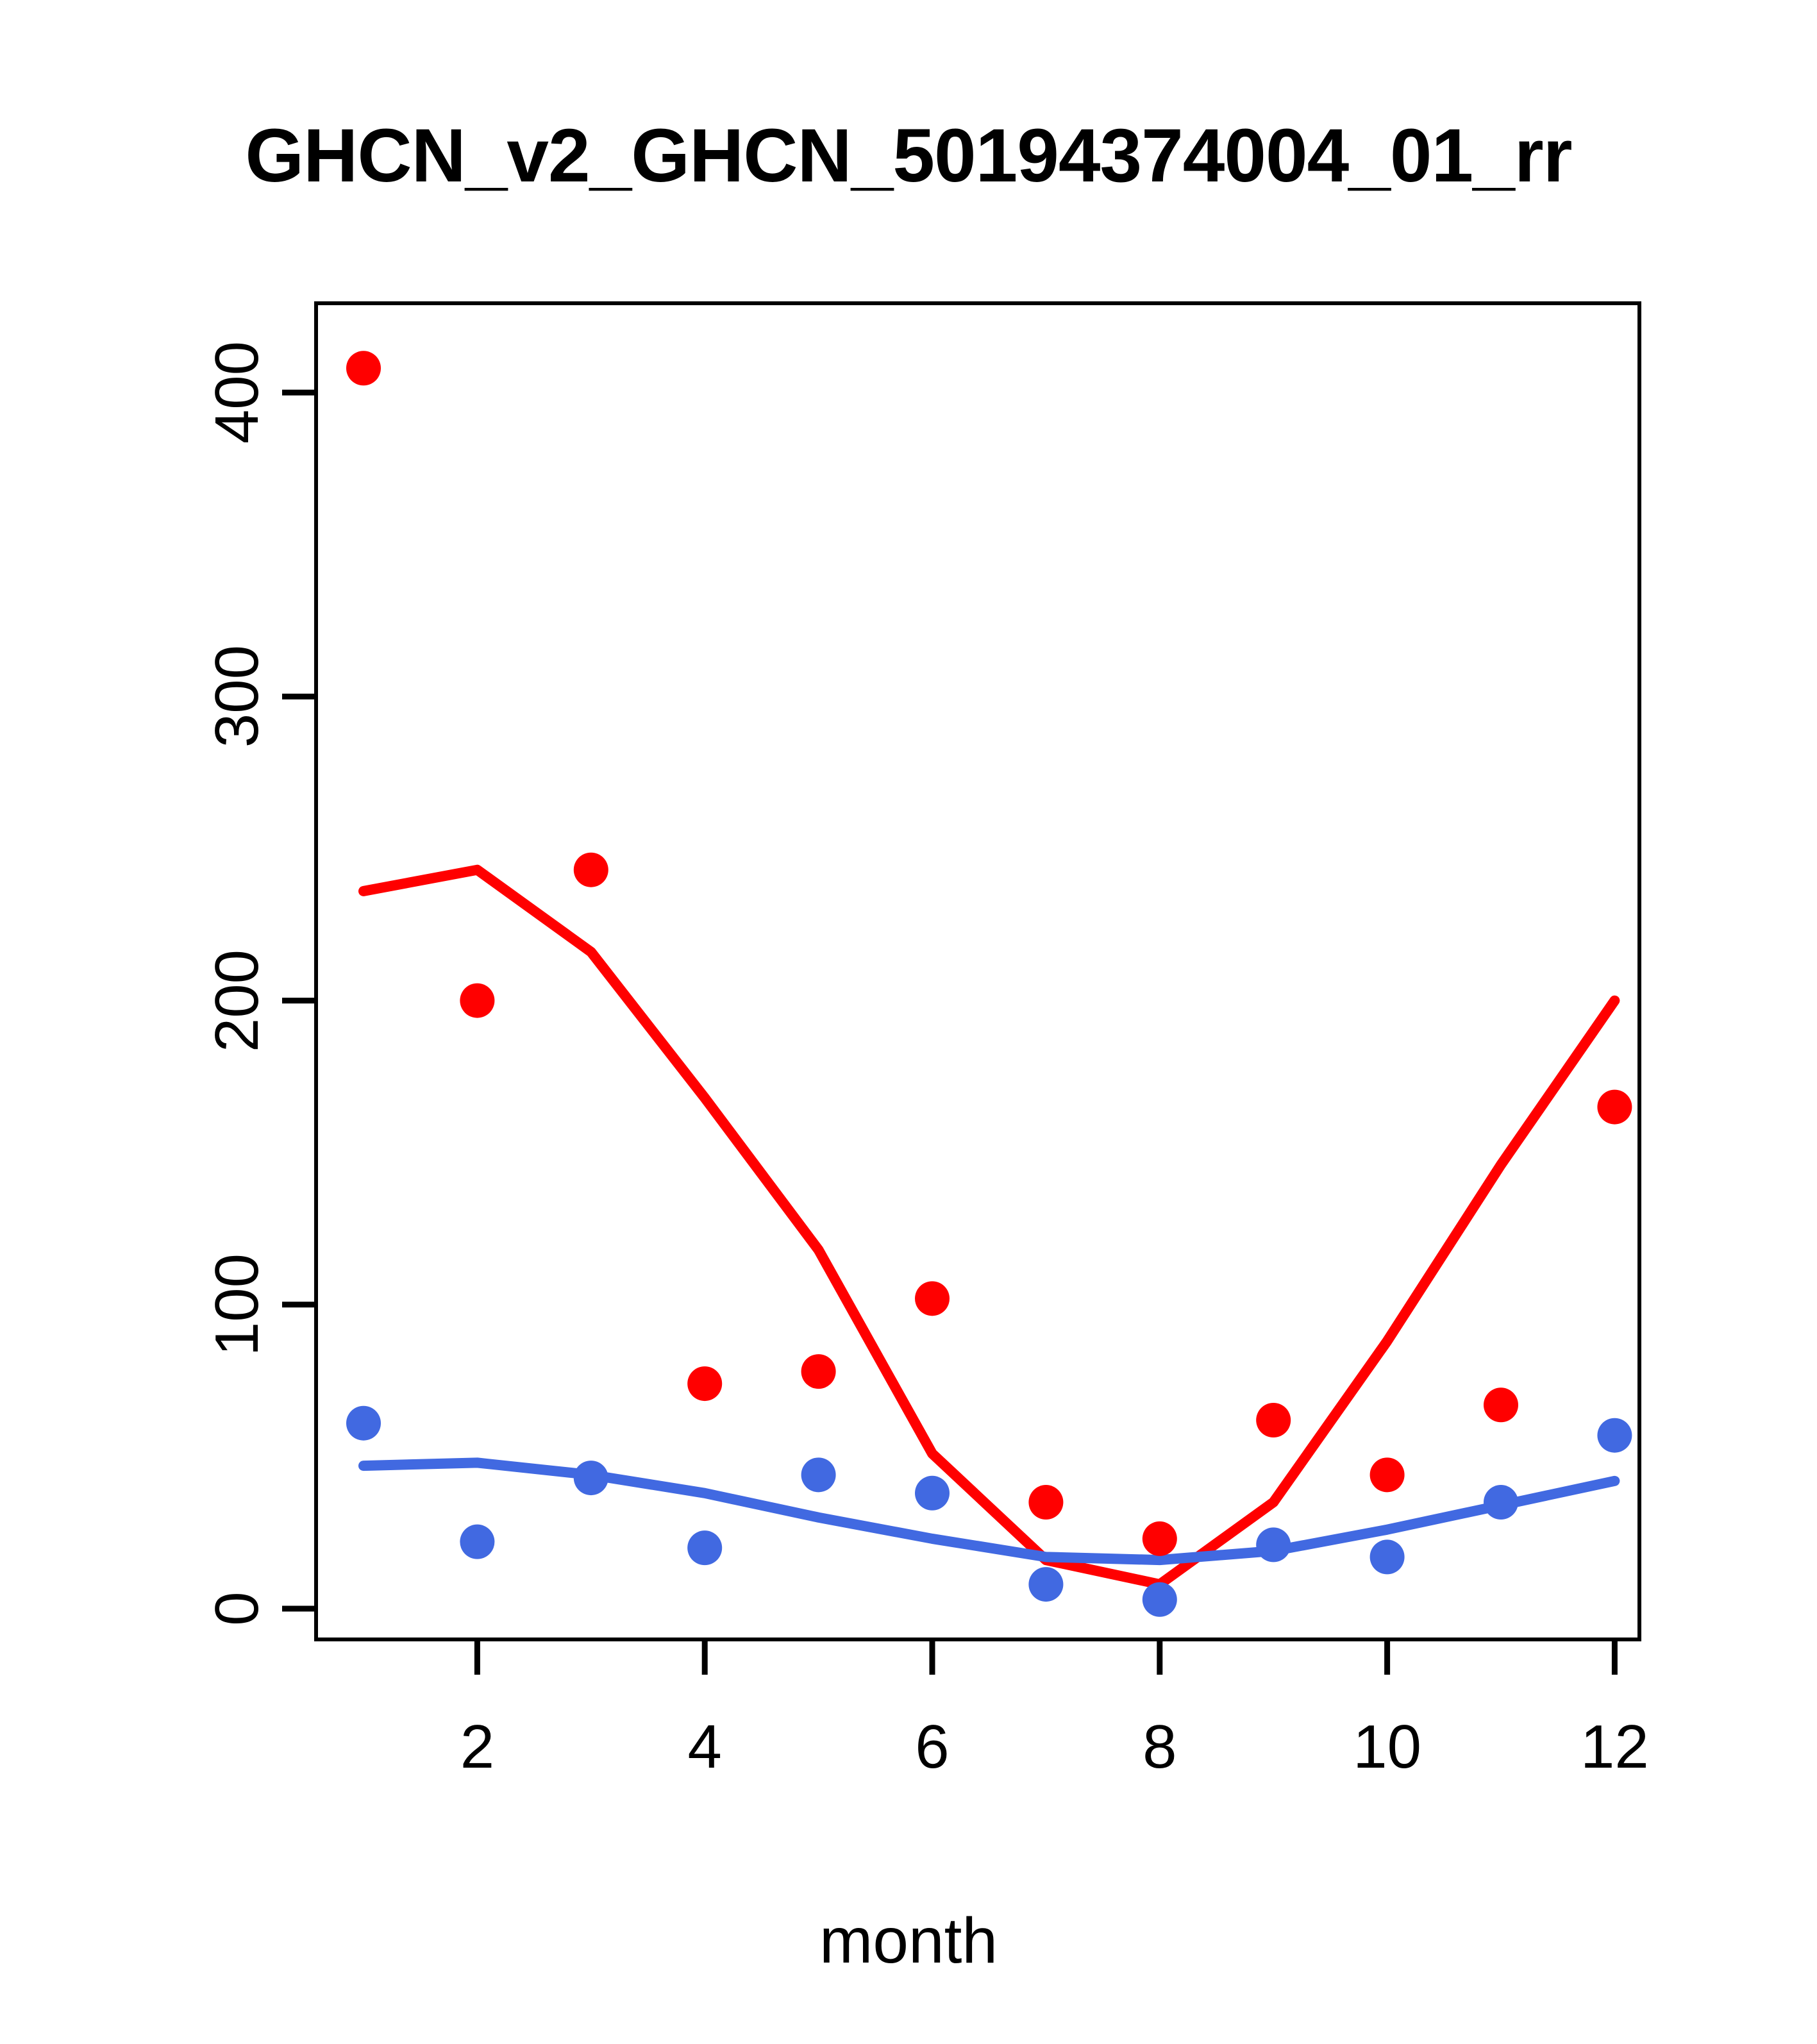 The height and width of the screenshot is (2044, 1817). What do you see at coordinates (298, 1000) in the screenshot?
I see `y-axis-ticks` at bounding box center [298, 1000].